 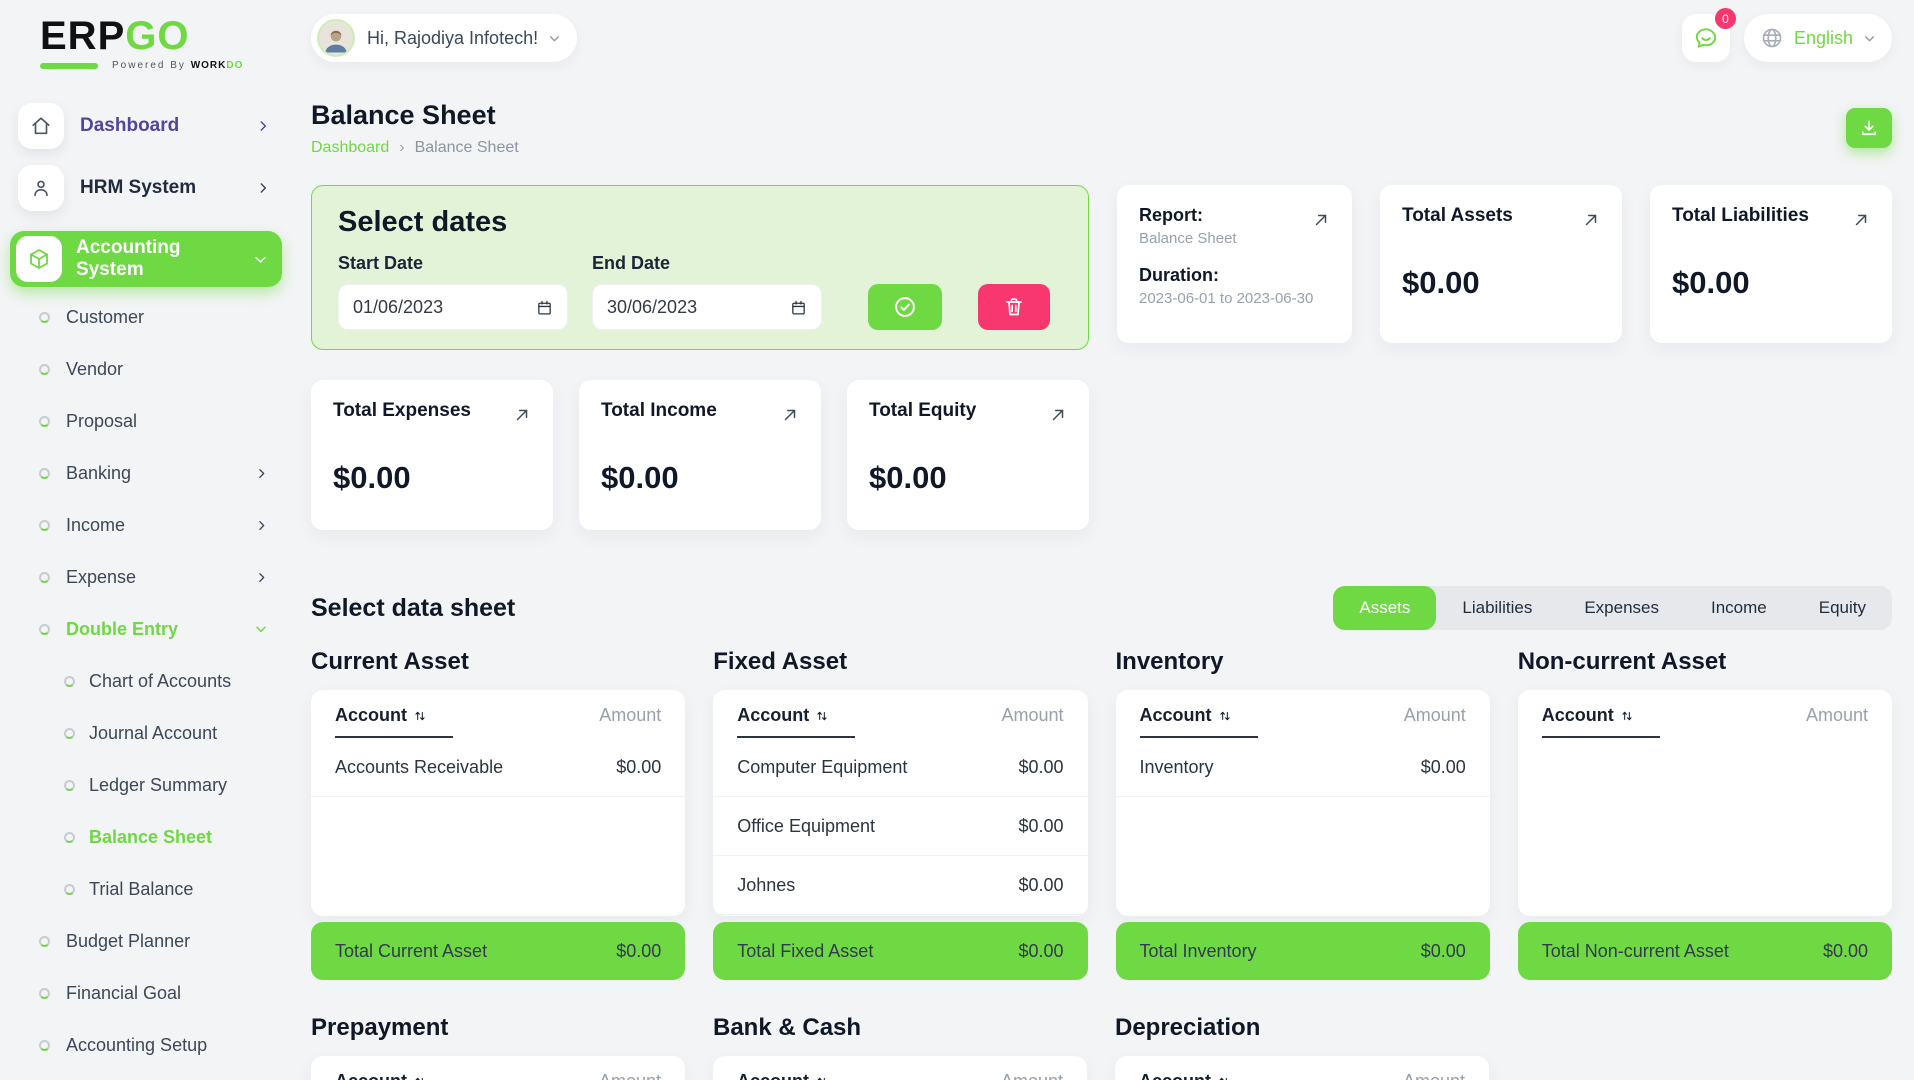 I want to click on sidebar-item-dashboard: Dashboard, so click(x=146, y=126).